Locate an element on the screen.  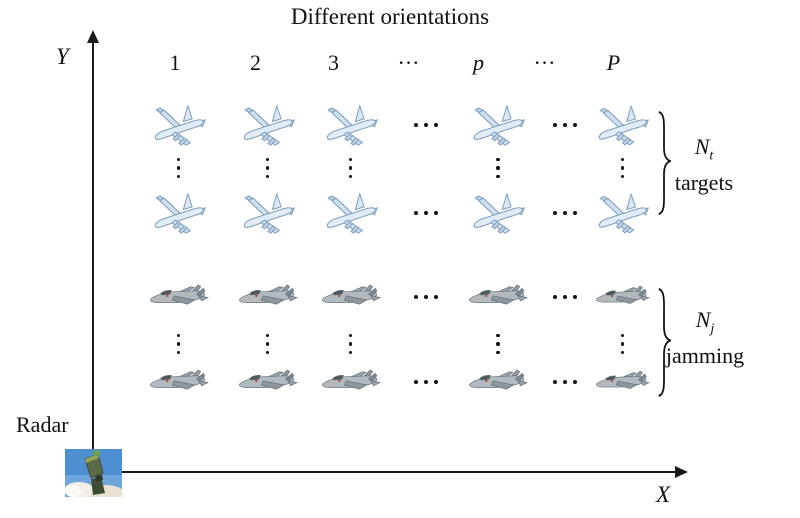
jamming-count-symbol: Nj is located at coordinates (705, 322).